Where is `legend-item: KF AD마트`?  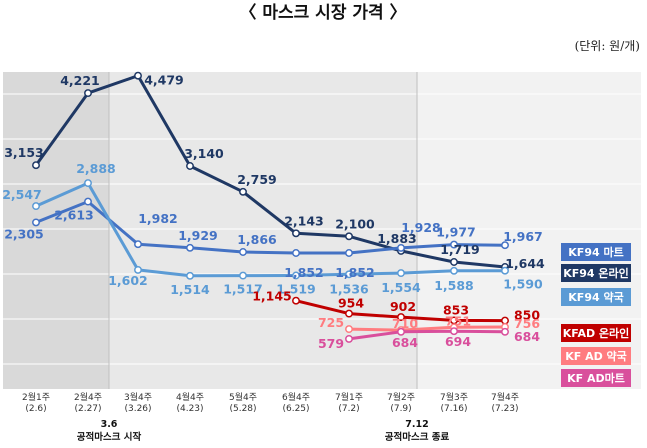 legend-item: KF AD마트 is located at coordinates (596, 378).